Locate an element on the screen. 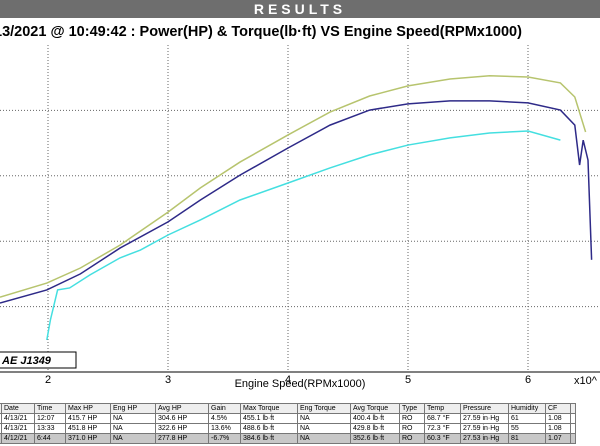  cell: 27.53 in·Hg is located at coordinates (484, 438).